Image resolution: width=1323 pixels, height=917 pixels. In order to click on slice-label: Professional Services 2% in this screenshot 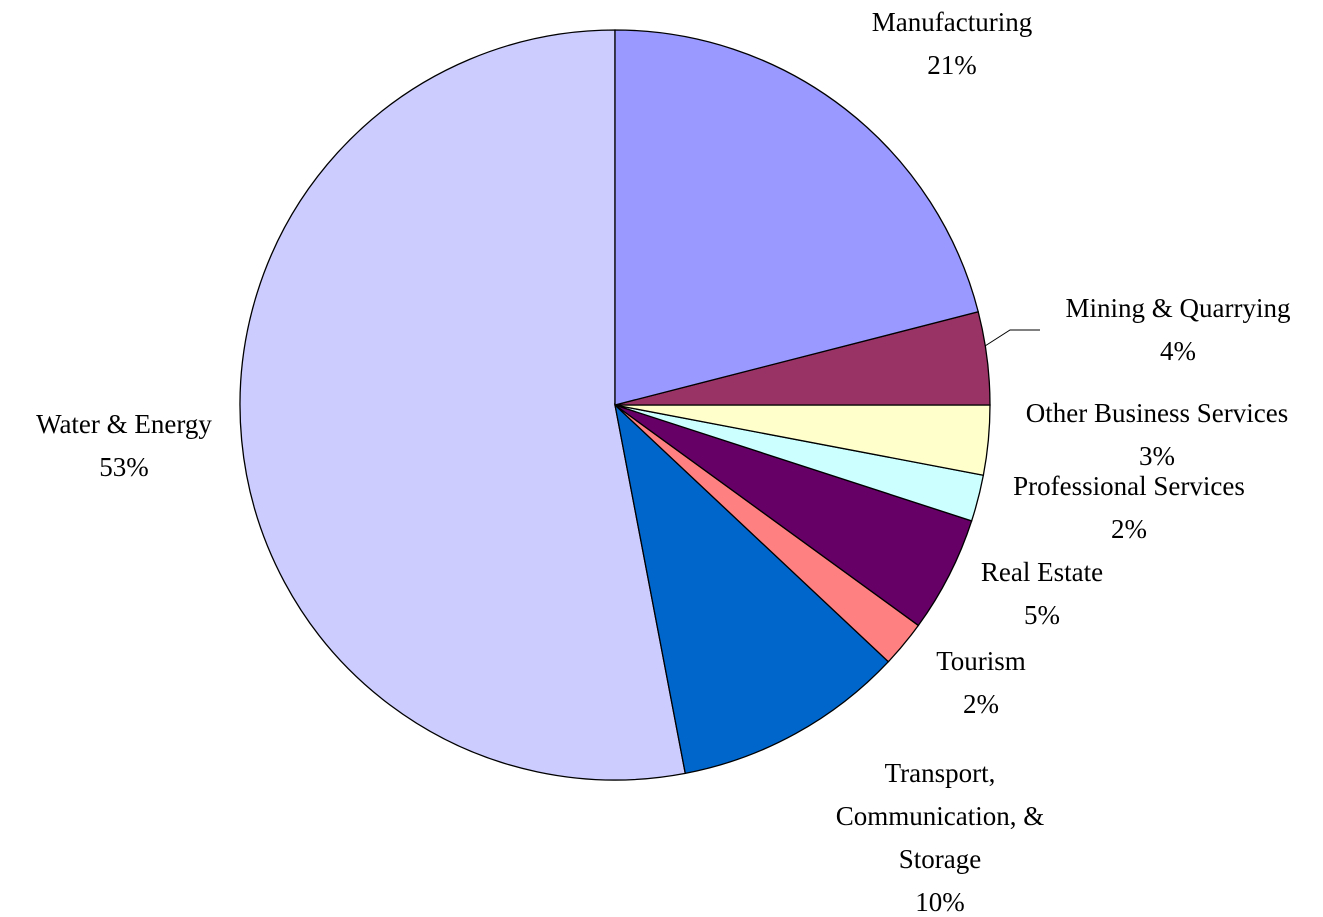, I will do `click(1129, 508)`.